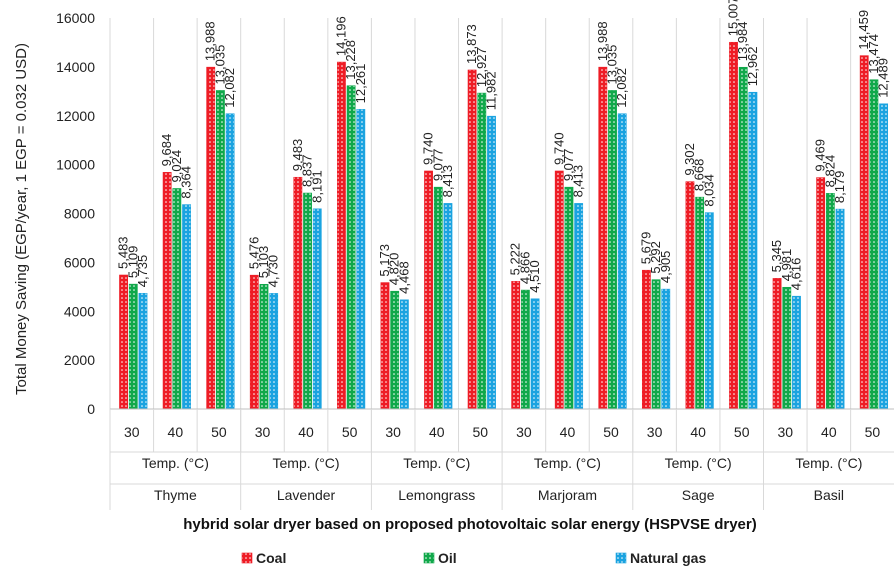  I want to click on data-label: 5,345, so click(776, 256).